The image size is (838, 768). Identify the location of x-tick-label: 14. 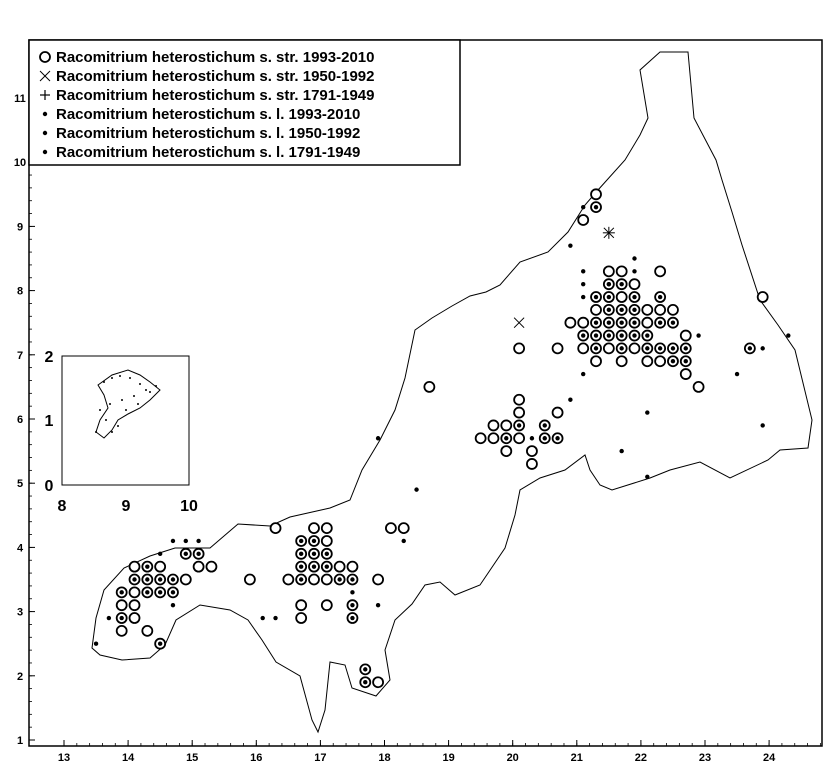
(128, 758).